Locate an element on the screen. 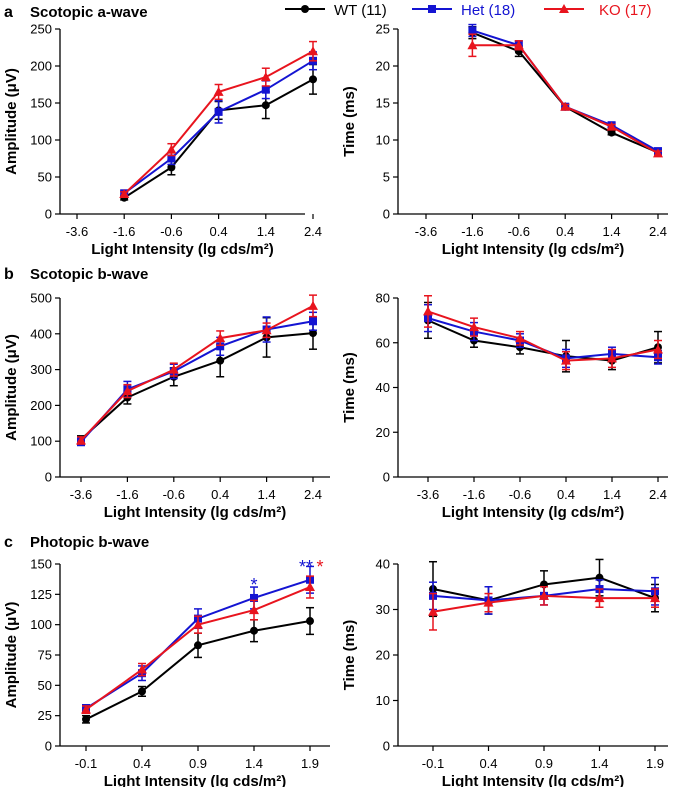  x-axis-label-c-amplitude: Light Intensity (lg cds/m²) is located at coordinates (195, 780).